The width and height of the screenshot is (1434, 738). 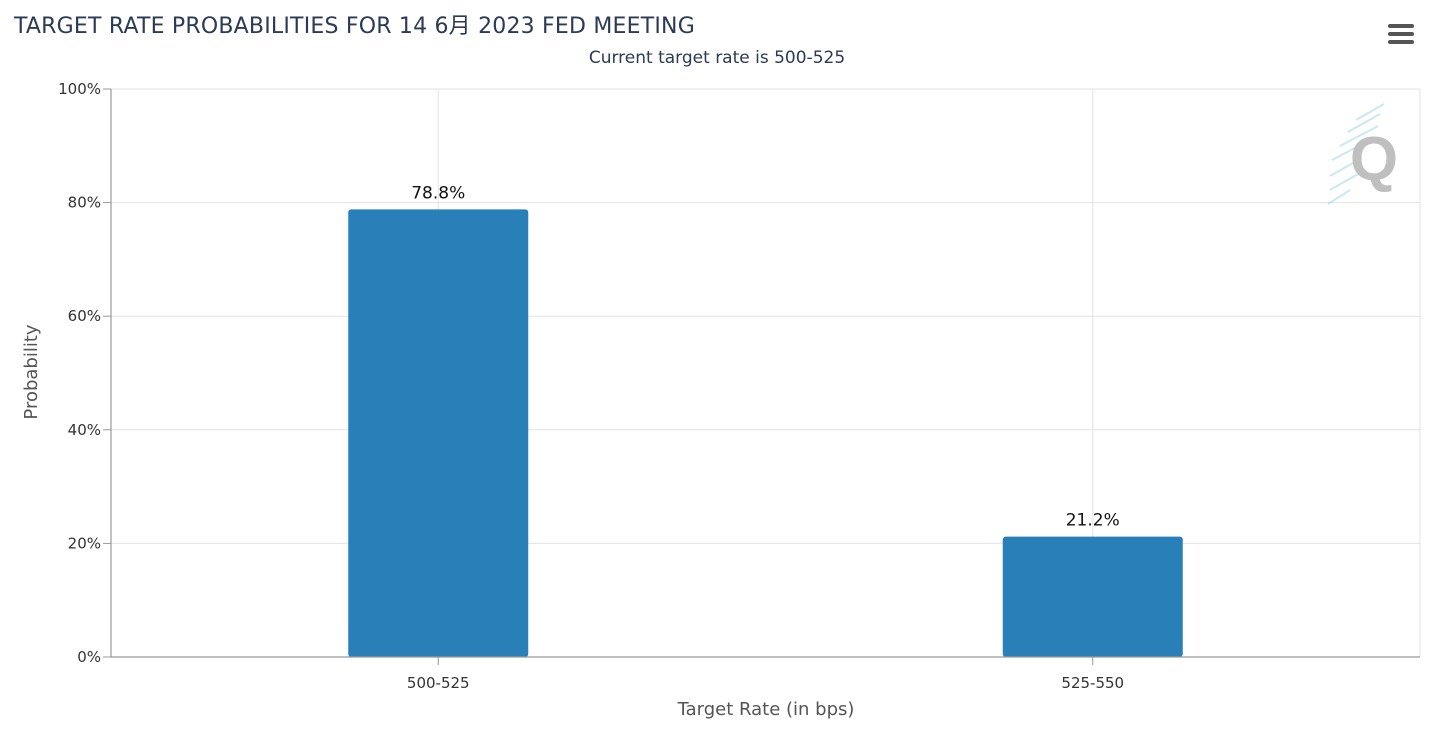 What do you see at coordinates (1092, 683) in the screenshot?
I see `x-tick-label: 525-550` at bounding box center [1092, 683].